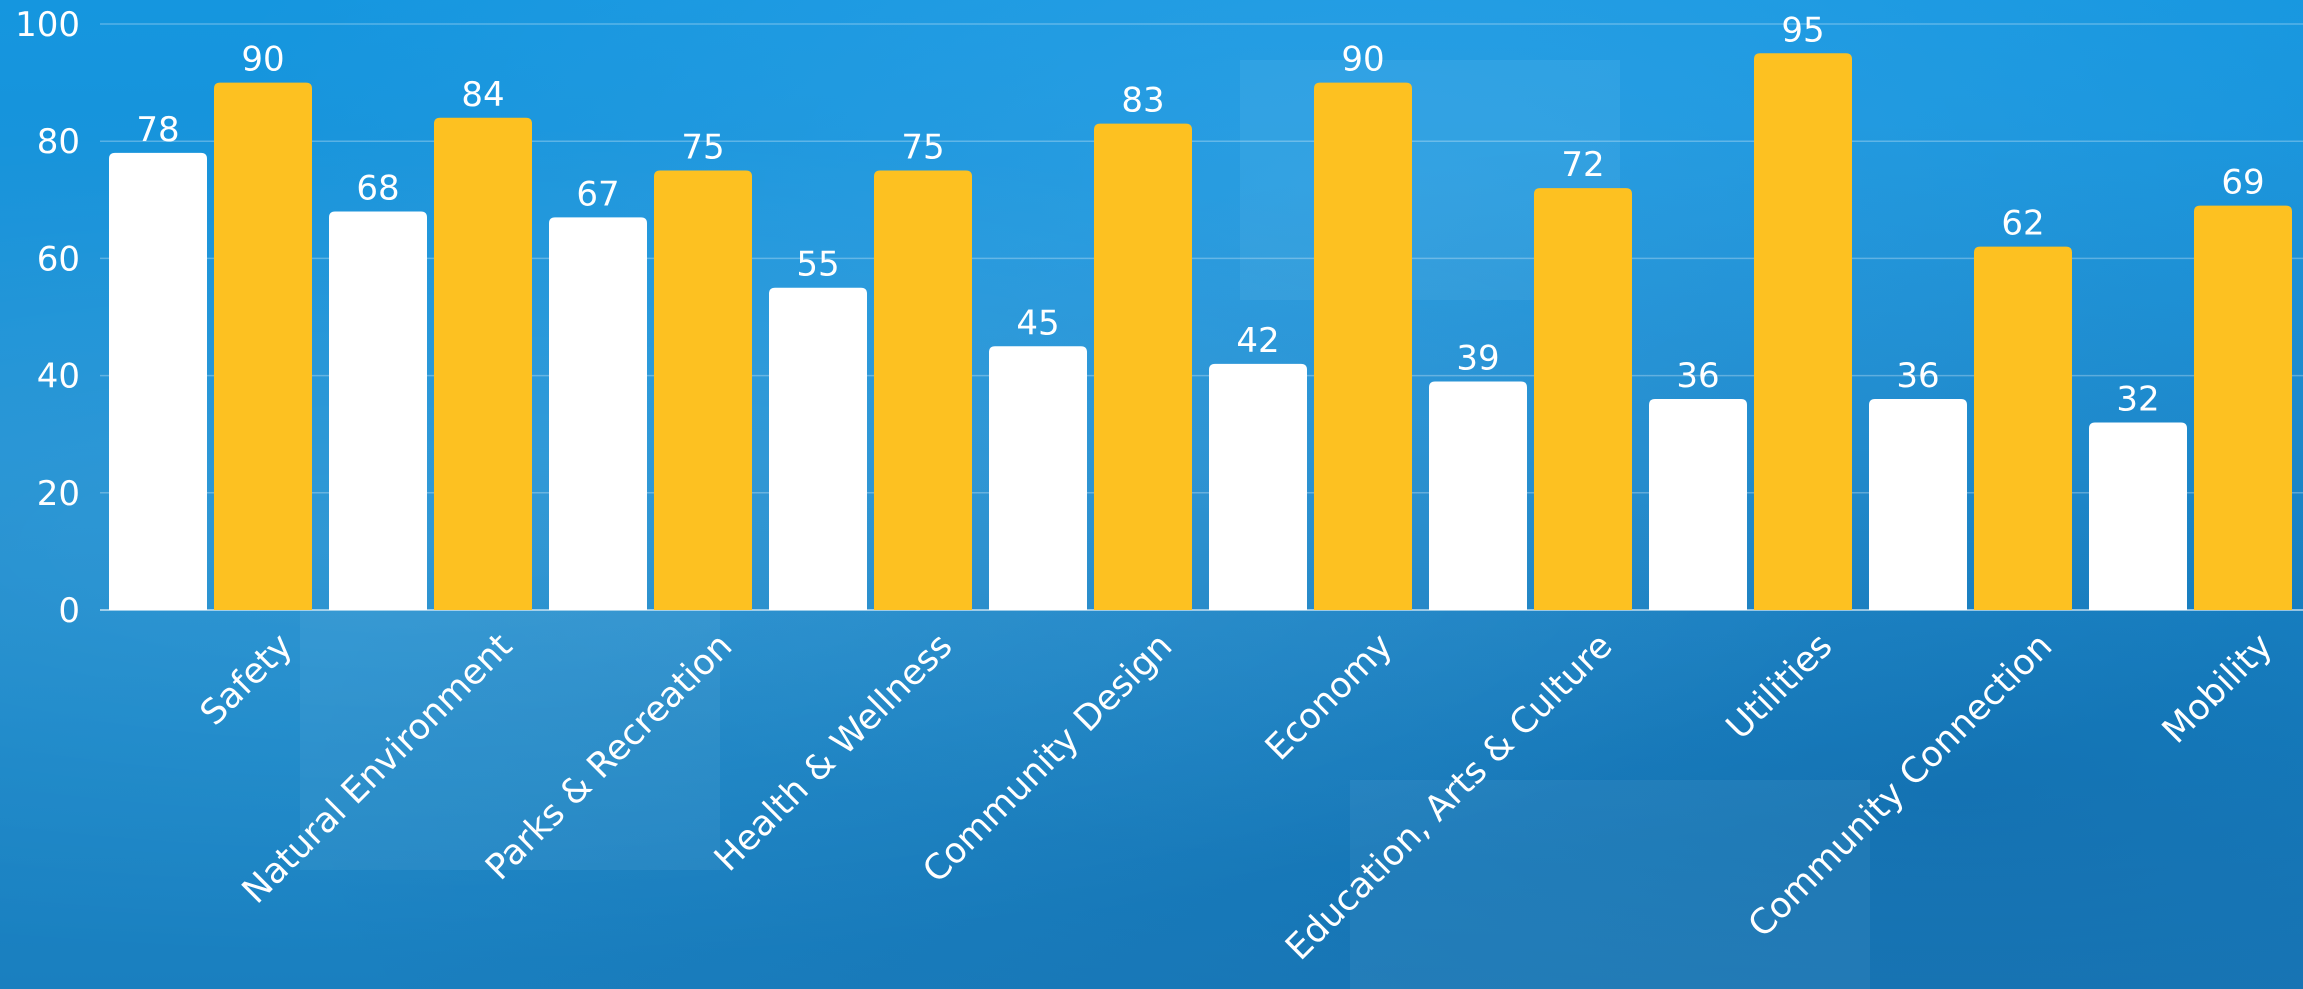 This screenshot has width=2303, height=989. Describe the element at coordinates (2217, 688) in the screenshot. I see `x-tick-label: Mobility` at that location.